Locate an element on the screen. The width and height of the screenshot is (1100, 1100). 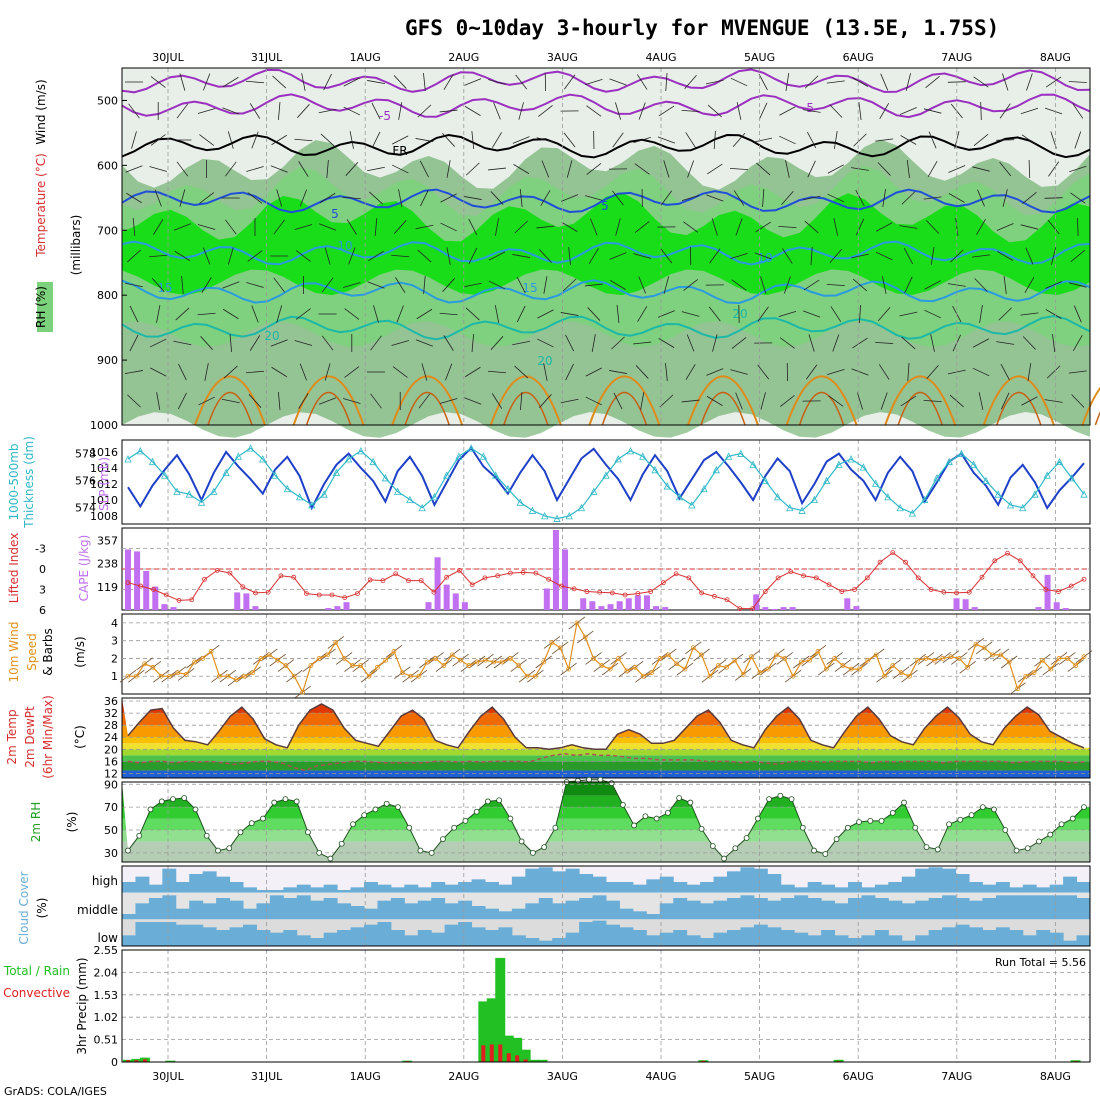
isotherm-label: 5 is located at coordinates (605, 206).